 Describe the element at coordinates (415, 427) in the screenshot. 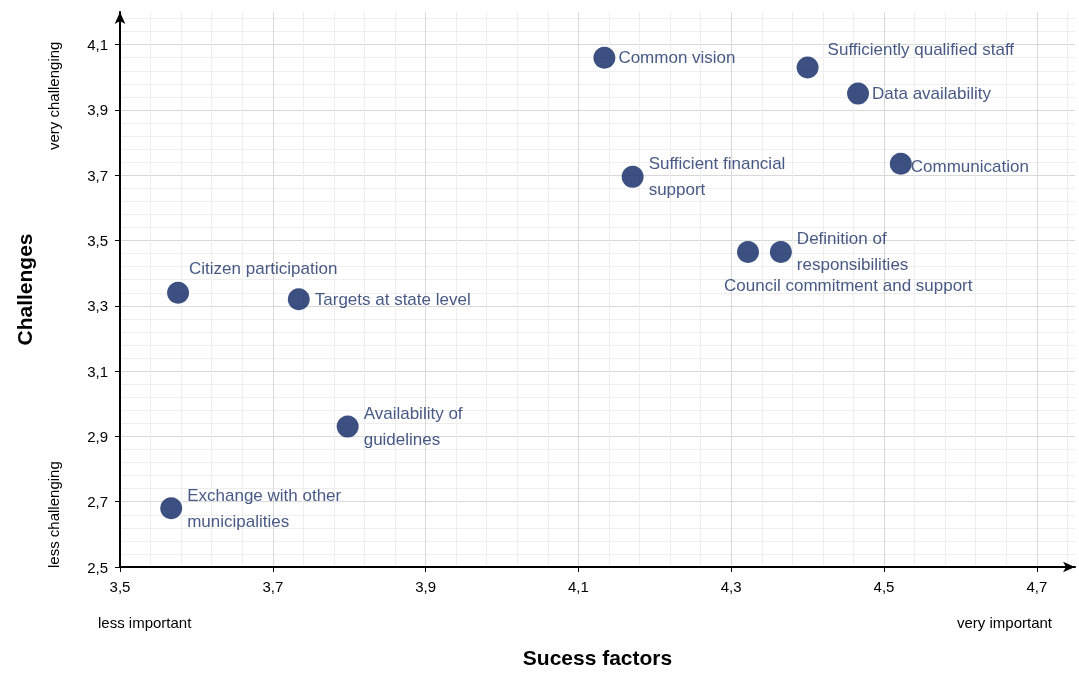

I see `annotation: Availability of guidelines` at that location.